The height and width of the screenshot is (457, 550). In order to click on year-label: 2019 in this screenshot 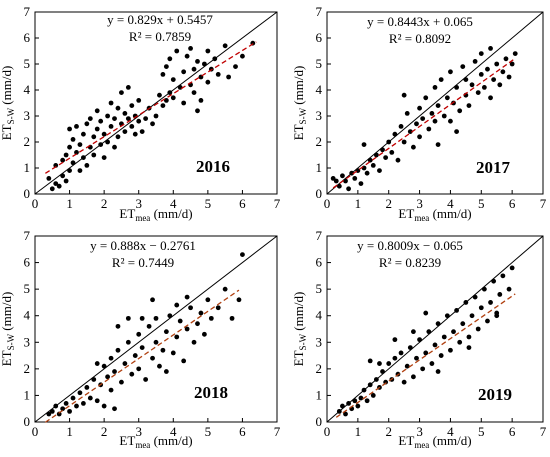, I will do `click(495, 394)`.